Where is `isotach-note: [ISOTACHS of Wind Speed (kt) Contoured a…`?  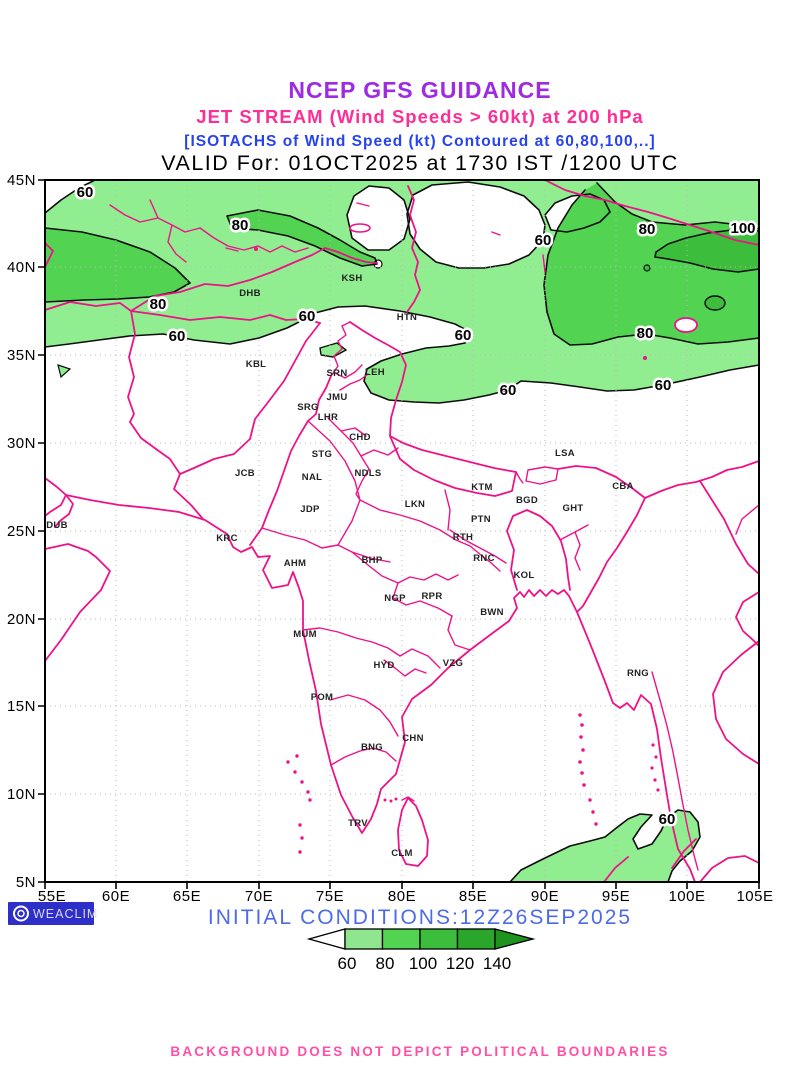 isotach-note: [ISOTACHS of Wind Speed (kt) Contoured a… is located at coordinates (419, 141).